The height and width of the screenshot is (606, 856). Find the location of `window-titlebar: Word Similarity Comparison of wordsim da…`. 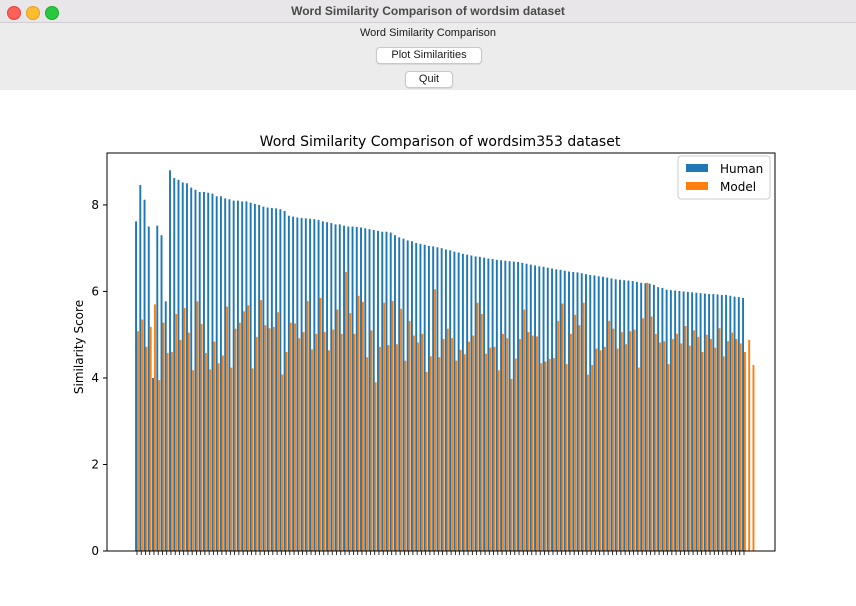

window-titlebar: Word Similarity Comparison of wordsim da… is located at coordinates (428, 11).